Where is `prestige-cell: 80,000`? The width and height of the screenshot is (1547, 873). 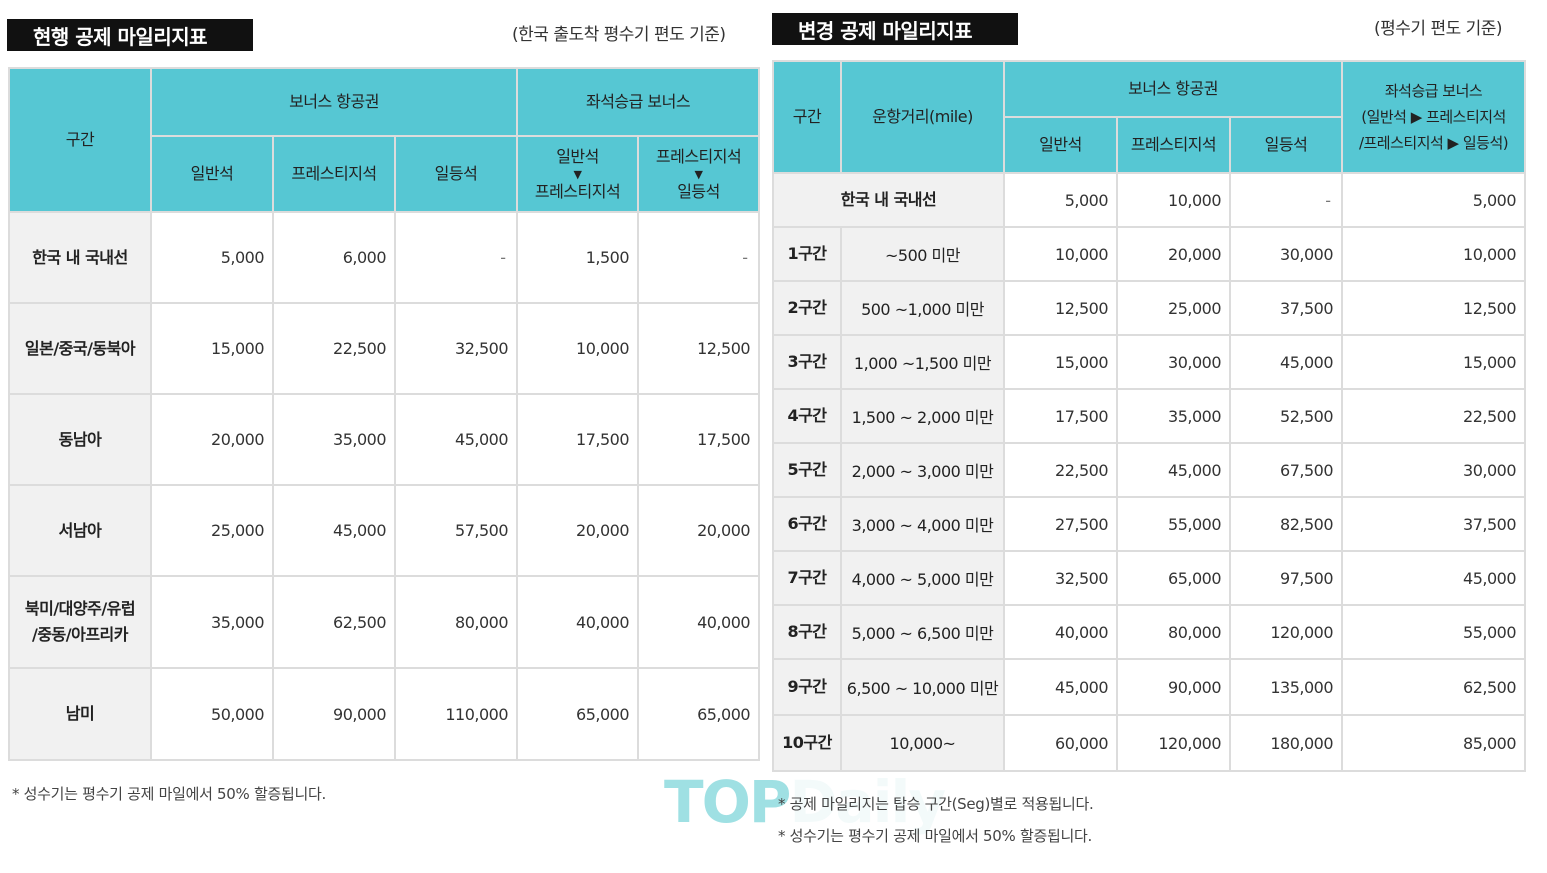 prestige-cell: 80,000 is located at coordinates (1173, 632).